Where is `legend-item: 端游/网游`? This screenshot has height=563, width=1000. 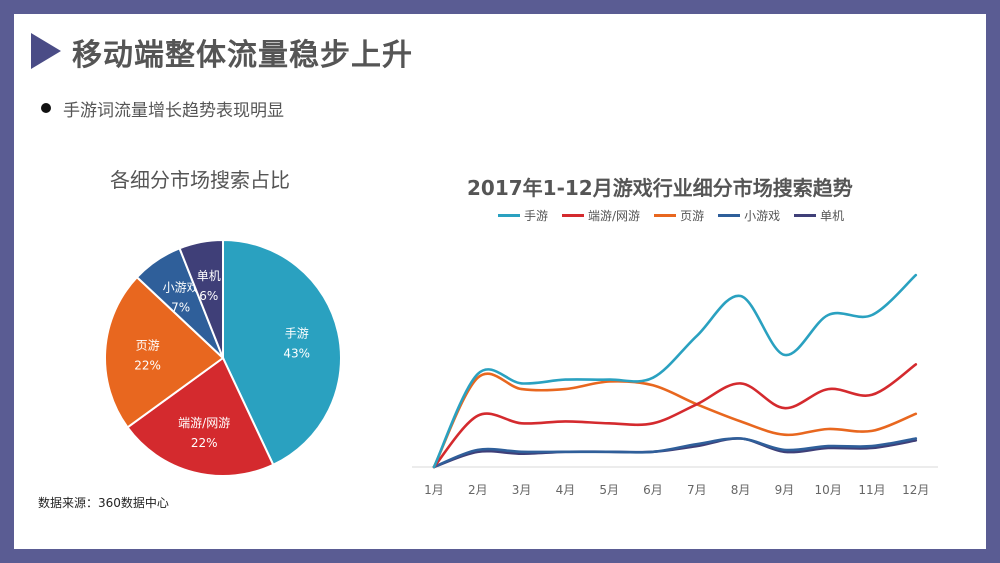 legend-item: 端游/网游 is located at coordinates (601, 215).